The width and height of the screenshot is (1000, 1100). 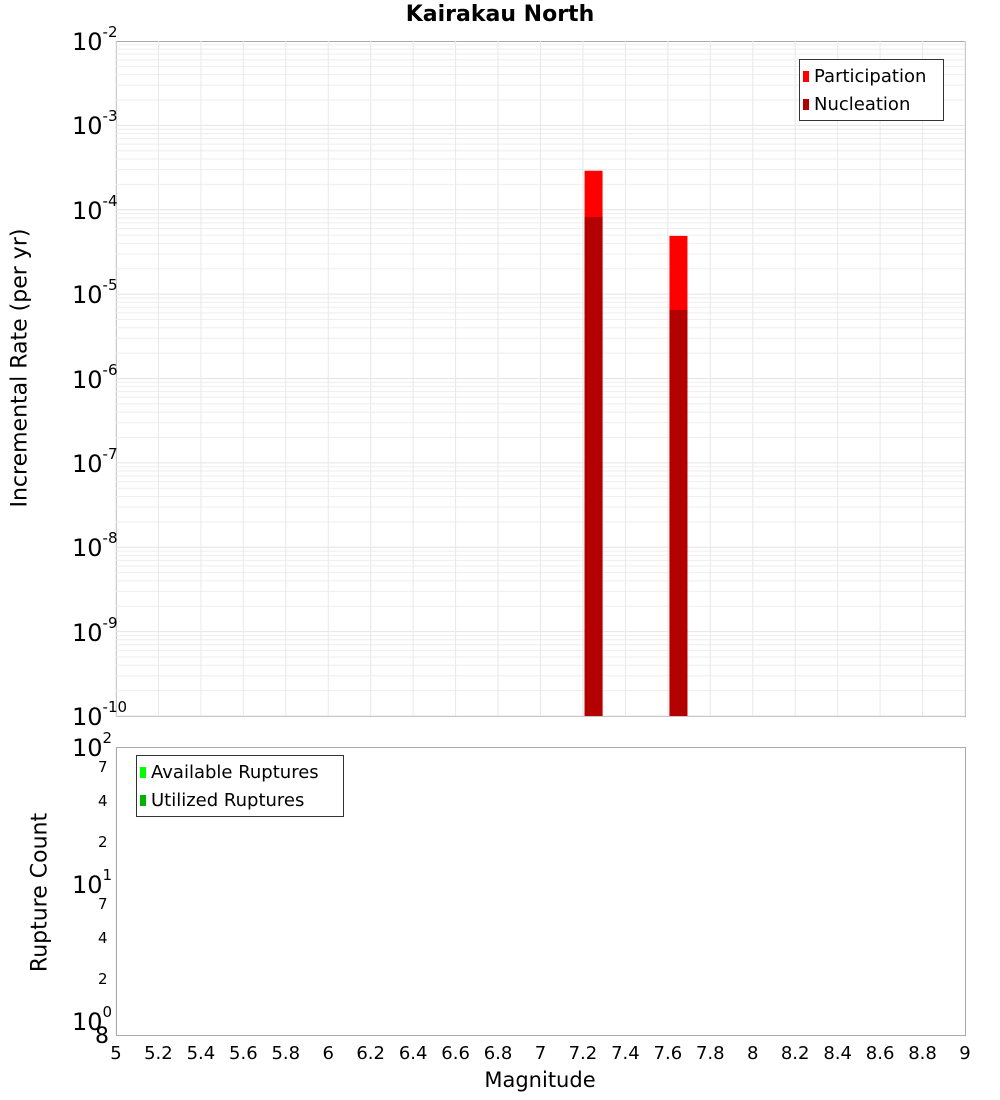 What do you see at coordinates (710, 1053) in the screenshot?
I see `x-tick-label: 7.8` at bounding box center [710, 1053].